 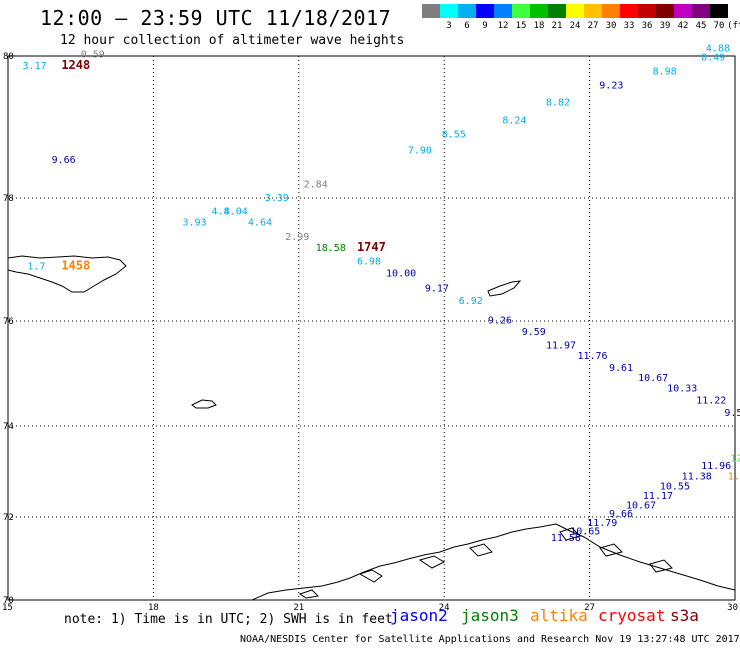 I want to click on wave-height-reading: 9.23, so click(x=611, y=86).